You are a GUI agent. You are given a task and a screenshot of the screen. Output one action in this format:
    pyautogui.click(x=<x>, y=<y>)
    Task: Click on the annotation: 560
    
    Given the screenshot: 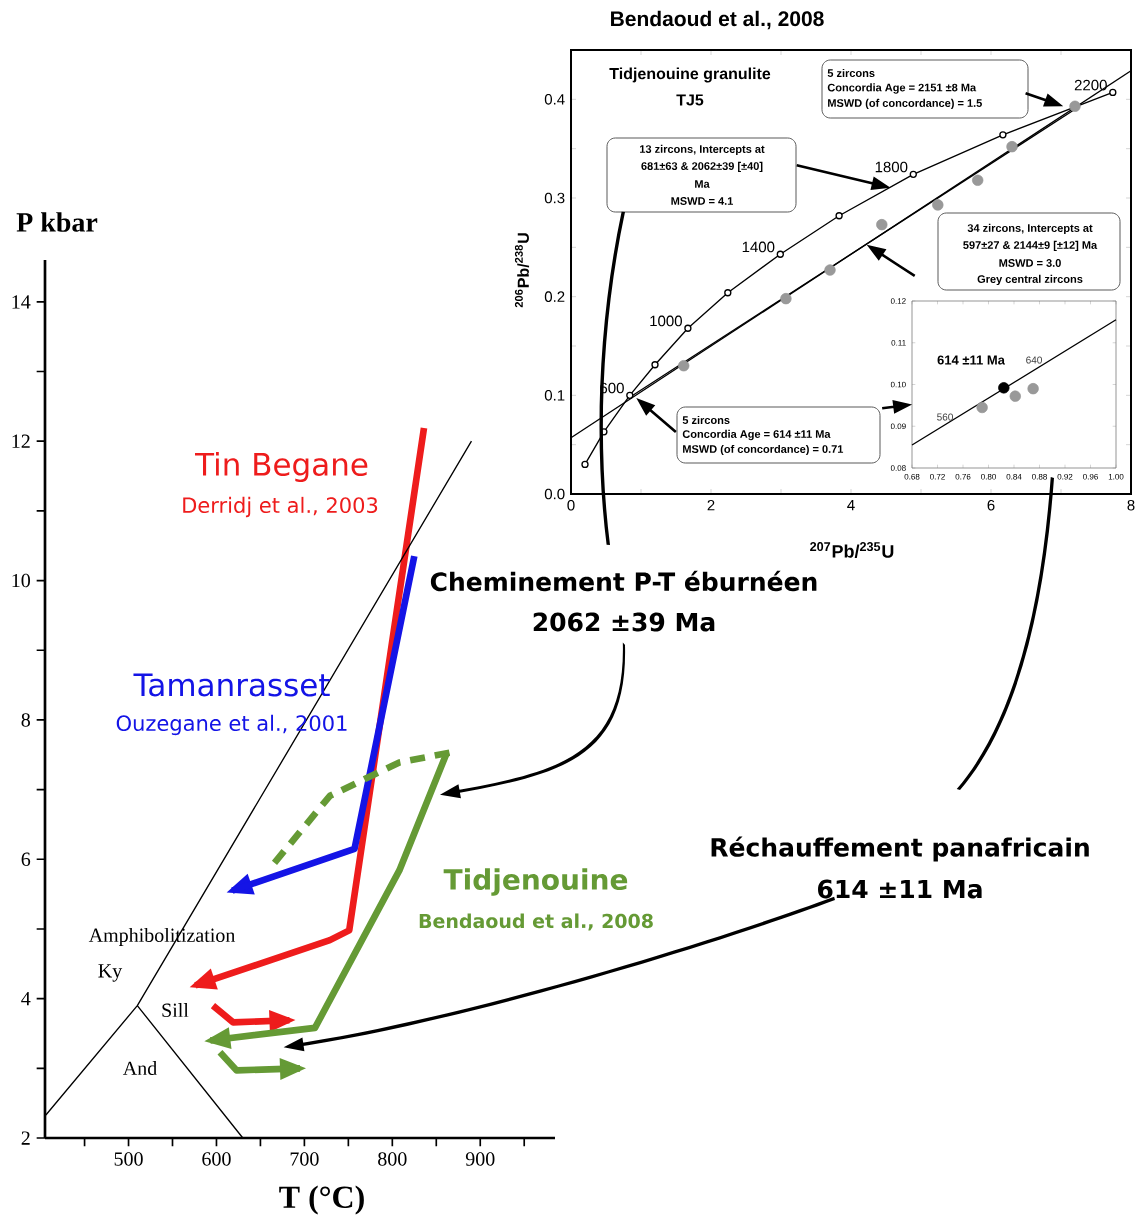 What is the action you would take?
    pyautogui.click(x=945, y=417)
    